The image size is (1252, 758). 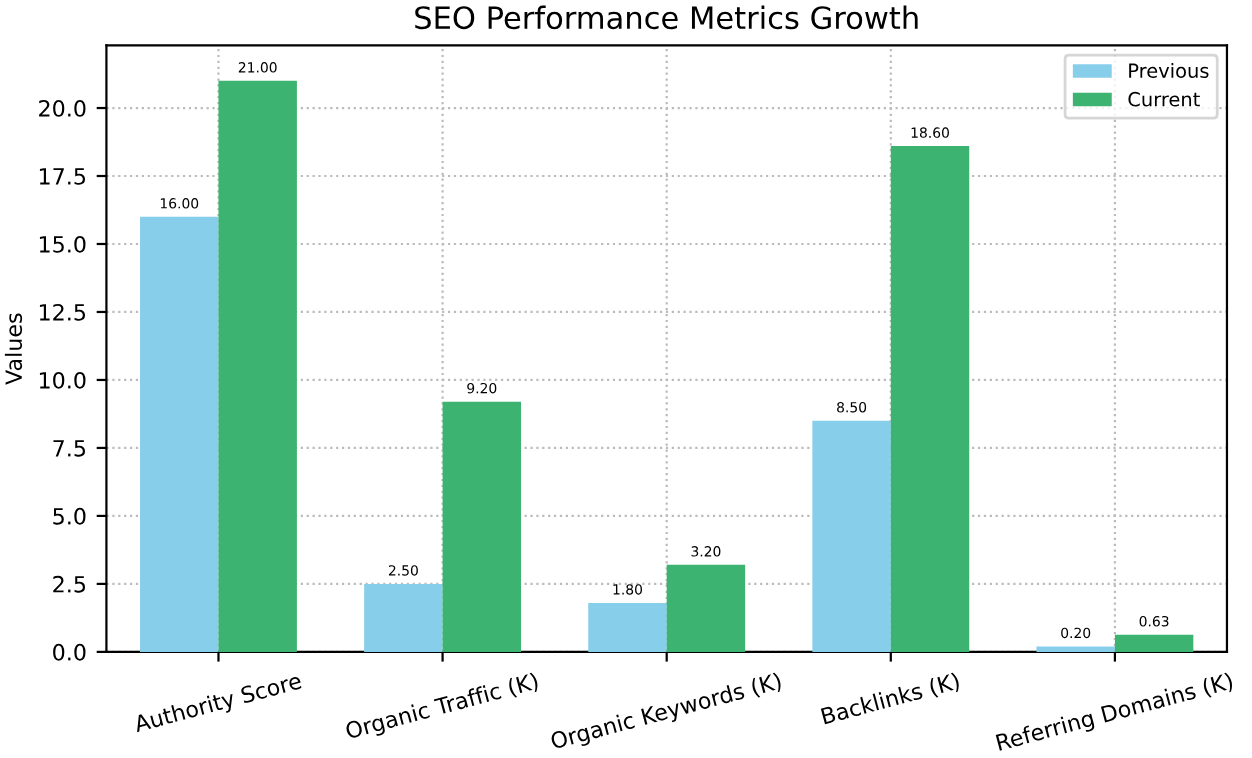 What do you see at coordinates (13, 349) in the screenshot?
I see `y-axis-title: Values` at bounding box center [13, 349].